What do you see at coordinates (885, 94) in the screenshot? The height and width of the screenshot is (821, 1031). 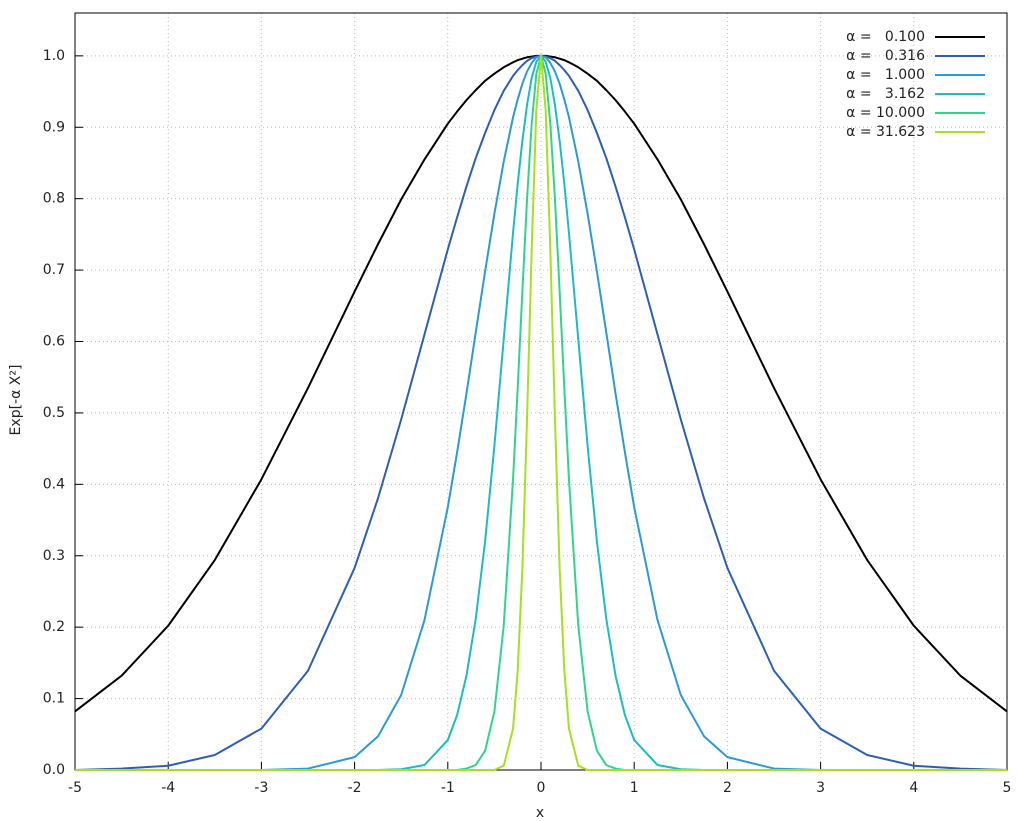 I see `legend-label: α = 3.162` at bounding box center [885, 94].